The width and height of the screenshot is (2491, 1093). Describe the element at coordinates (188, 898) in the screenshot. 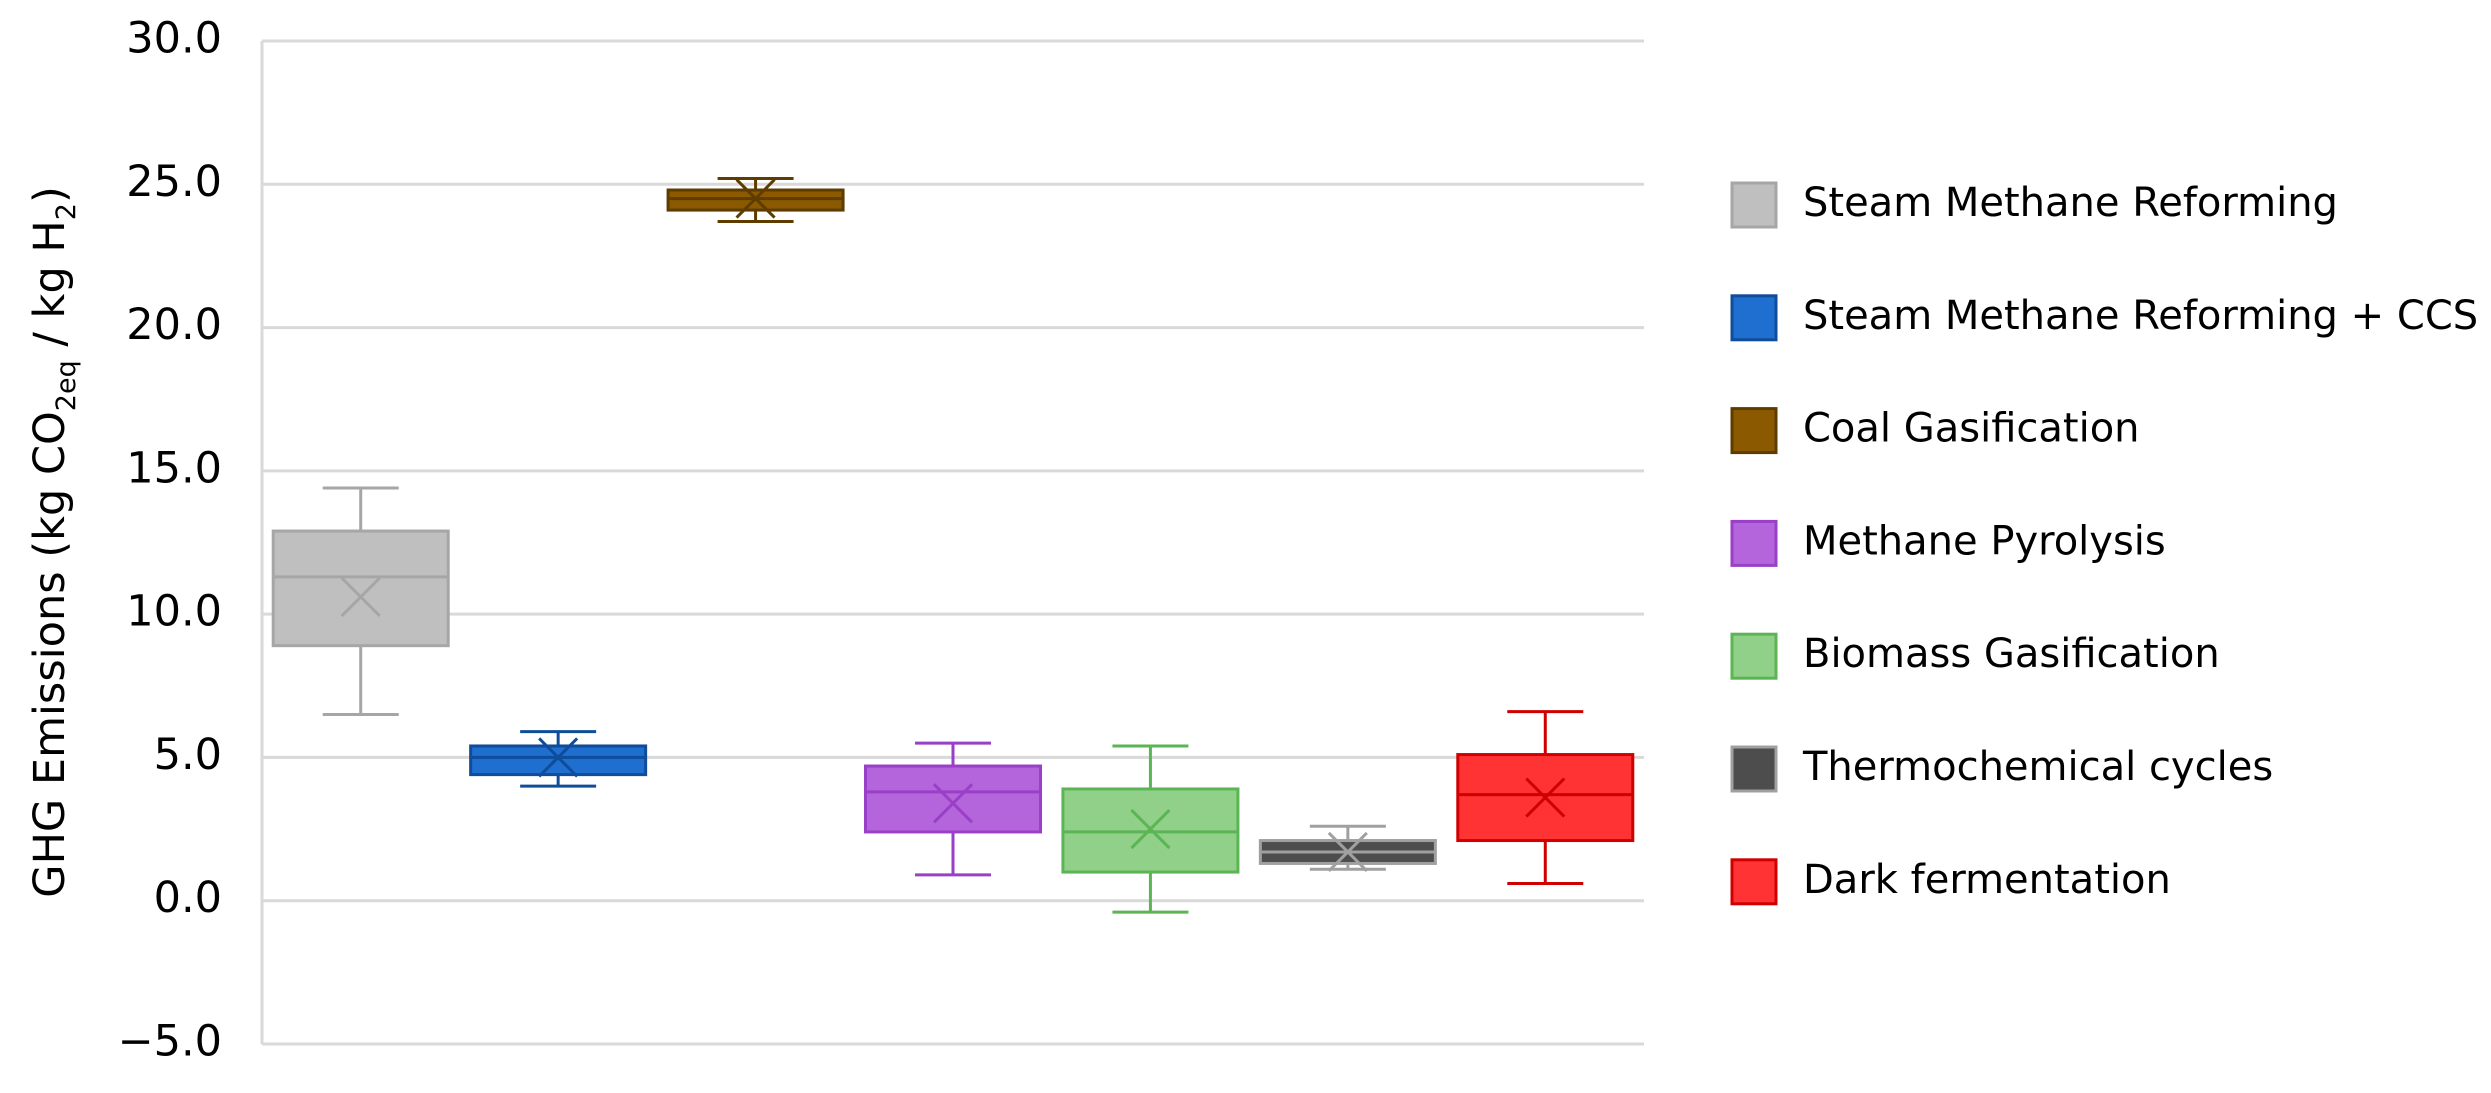

I see `y-tick-label: 0.0` at that location.